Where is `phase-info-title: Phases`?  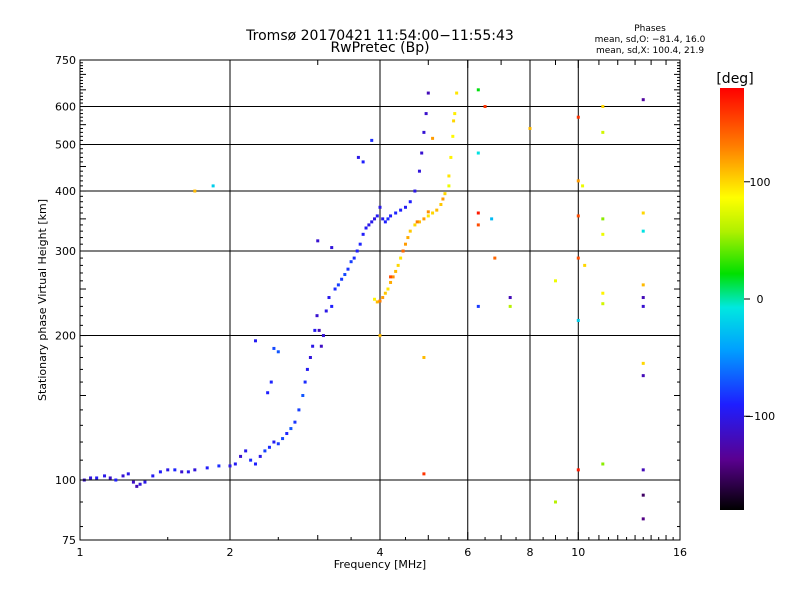
phase-info-title: Phases is located at coordinates (650, 29).